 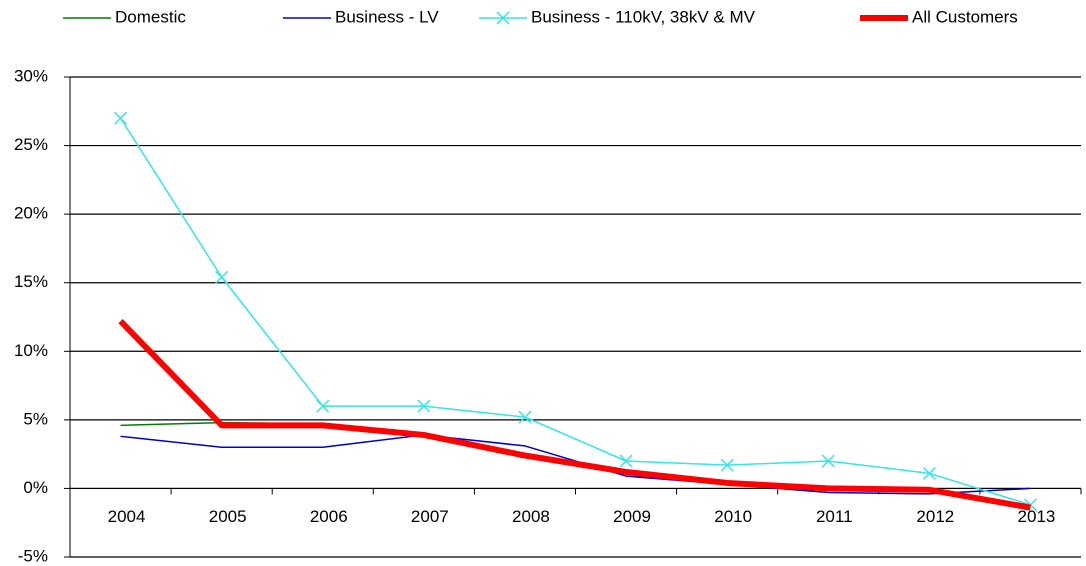 What do you see at coordinates (834, 516) in the screenshot?
I see `x-tick-label: 2011` at bounding box center [834, 516].